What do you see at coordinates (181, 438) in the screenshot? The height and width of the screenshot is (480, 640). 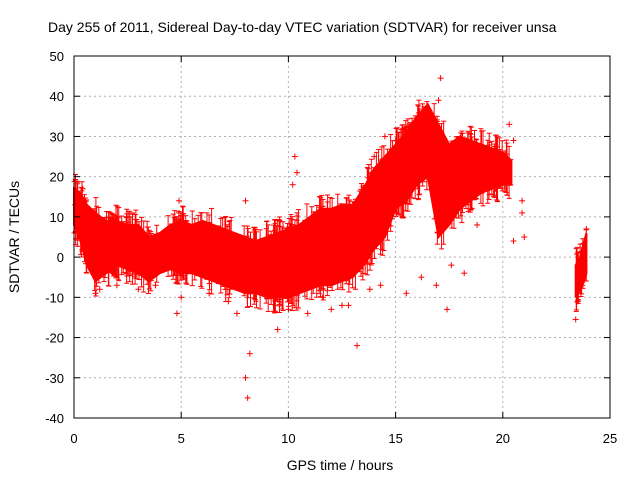 I see `x-tick-label: 5` at bounding box center [181, 438].